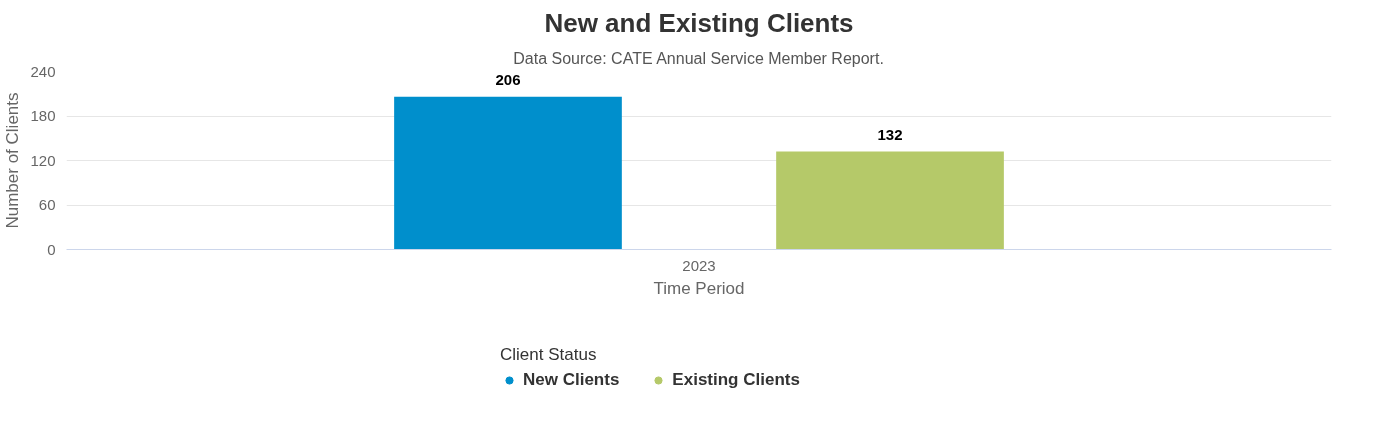 The image size is (1373, 433). I want to click on legend-label: New Clients, so click(571, 380).